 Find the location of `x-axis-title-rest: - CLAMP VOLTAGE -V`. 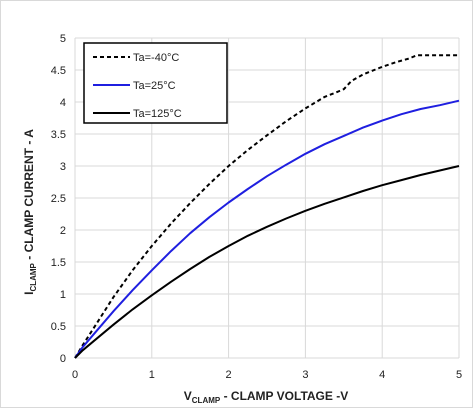

x-axis-title-rest: - CLAMP VOLTAGE -V is located at coordinates (284, 396).